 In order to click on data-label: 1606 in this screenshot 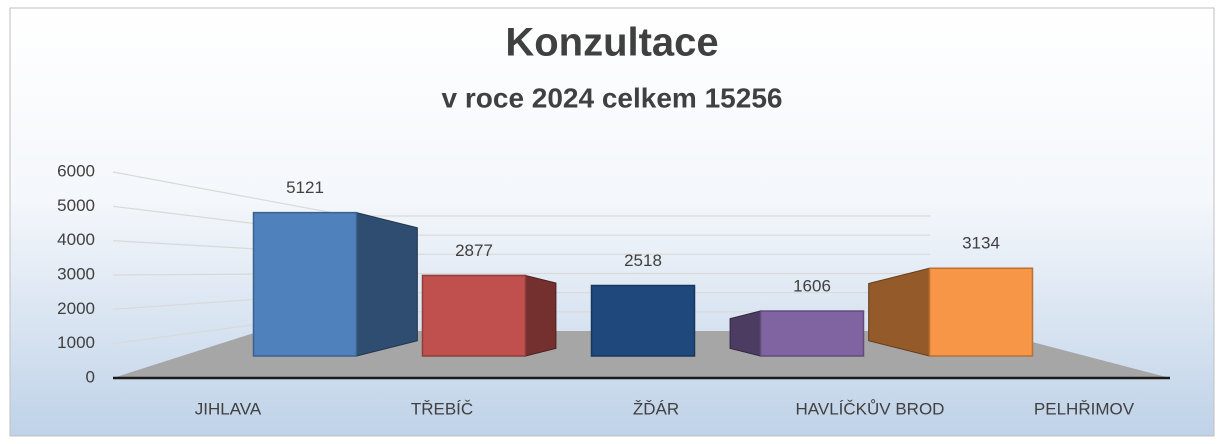, I will do `click(812, 286)`.